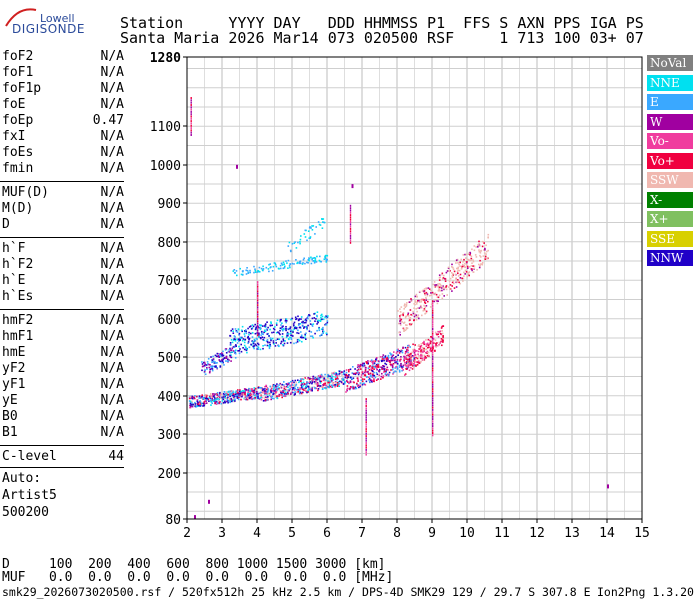 This screenshot has width=700, height=600. Describe the element at coordinates (25, 512) in the screenshot. I see `auto-version: 500200` at that location.